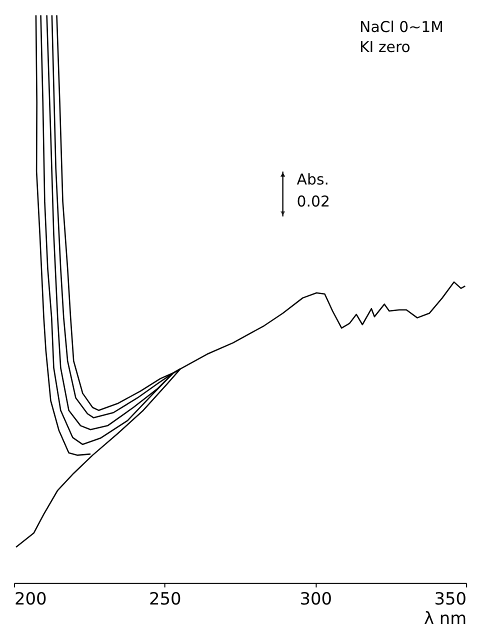 This screenshot has width=488, height=637. I want to click on annotation: Abs., so click(312, 179).